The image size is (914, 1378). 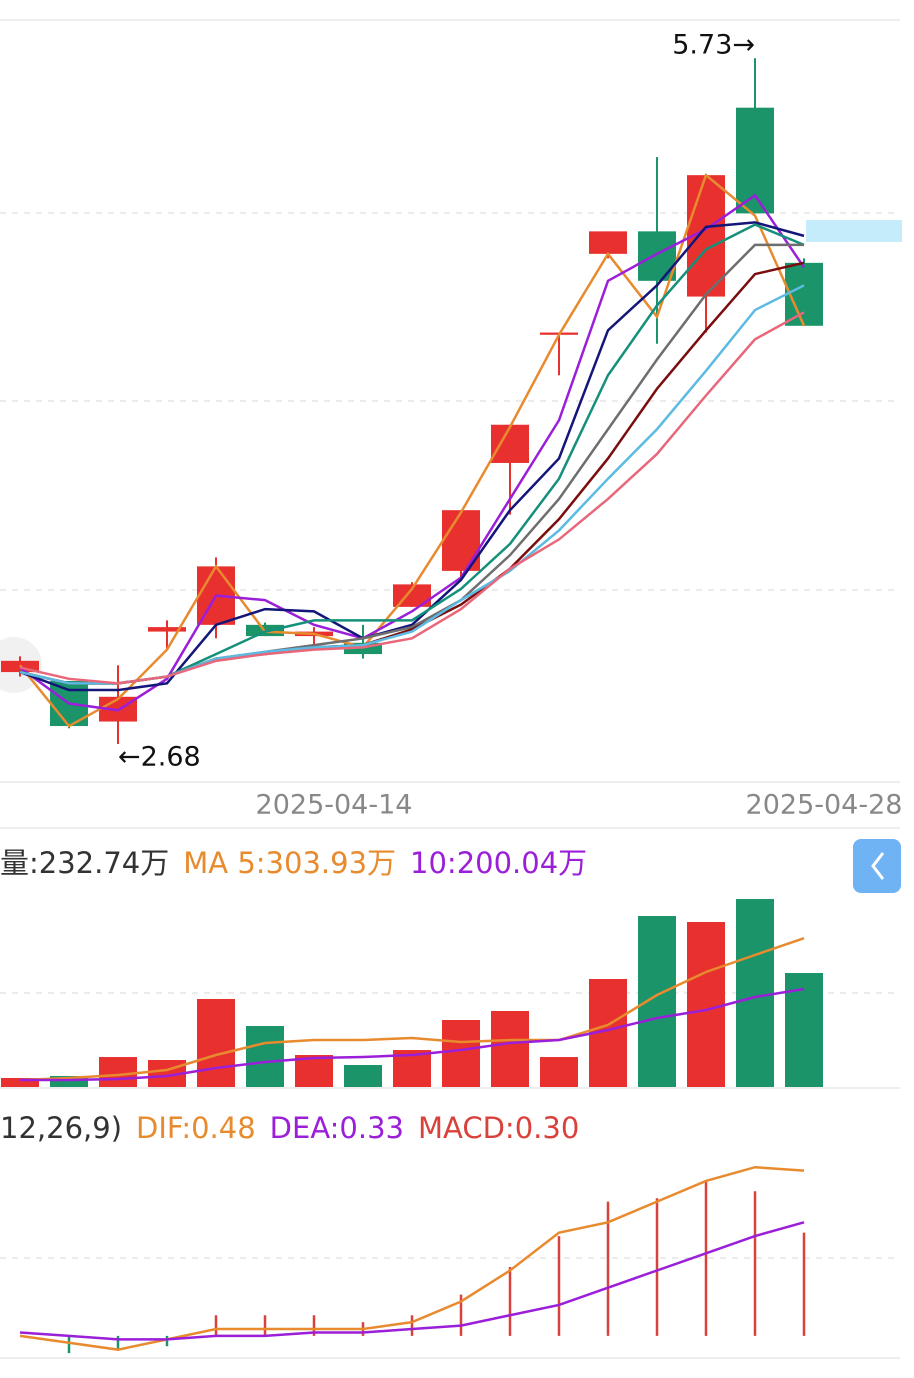 I want to click on button-background, so click(x=877, y=866).